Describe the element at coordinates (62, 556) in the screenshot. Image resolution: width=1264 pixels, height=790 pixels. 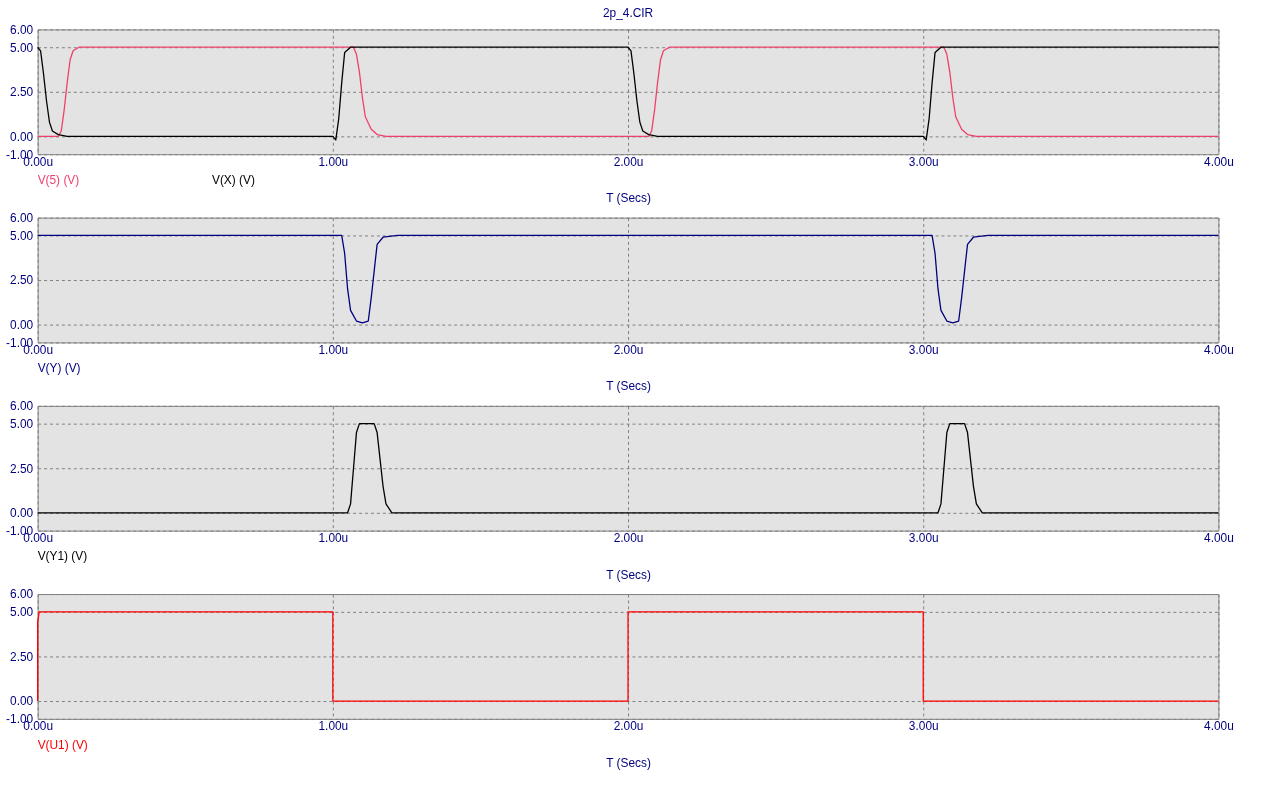
I see `text: V(Y1) (V)` at that location.